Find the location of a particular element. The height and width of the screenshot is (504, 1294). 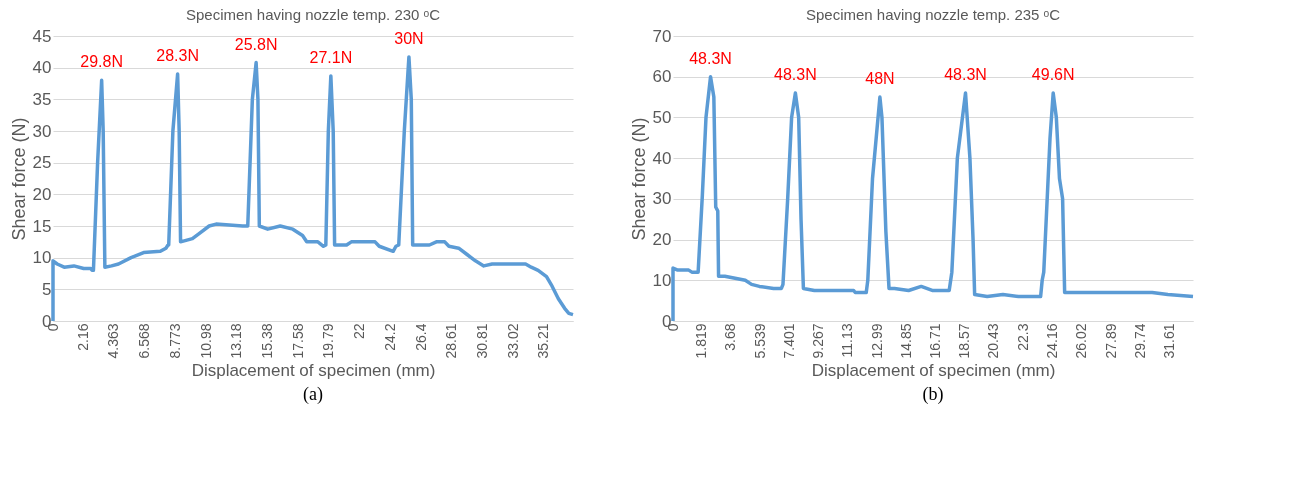

y-tick-label: 50 is located at coordinates (662, 117).